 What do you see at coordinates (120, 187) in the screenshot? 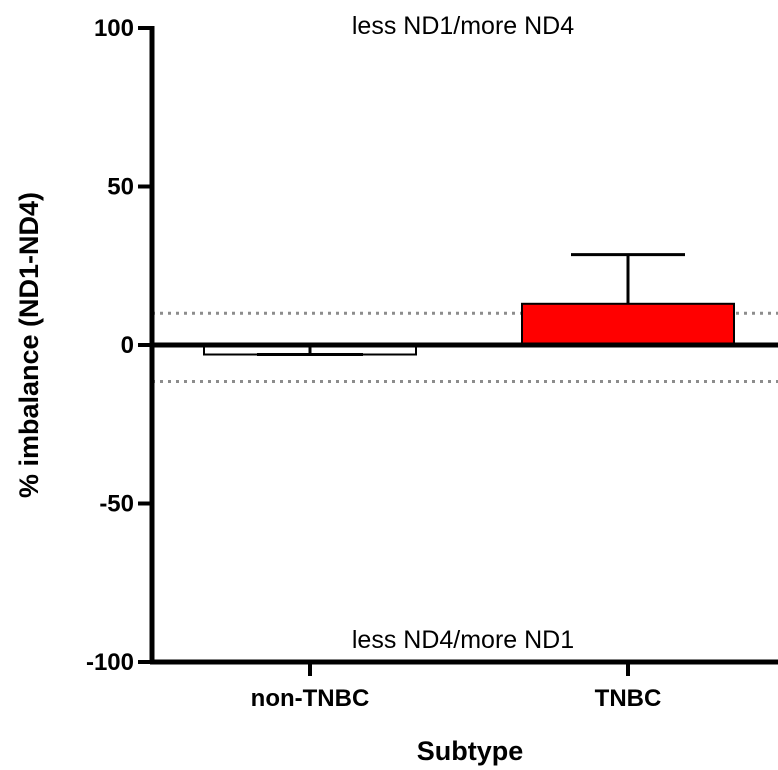
I see `y-tick-label: 50` at bounding box center [120, 187].